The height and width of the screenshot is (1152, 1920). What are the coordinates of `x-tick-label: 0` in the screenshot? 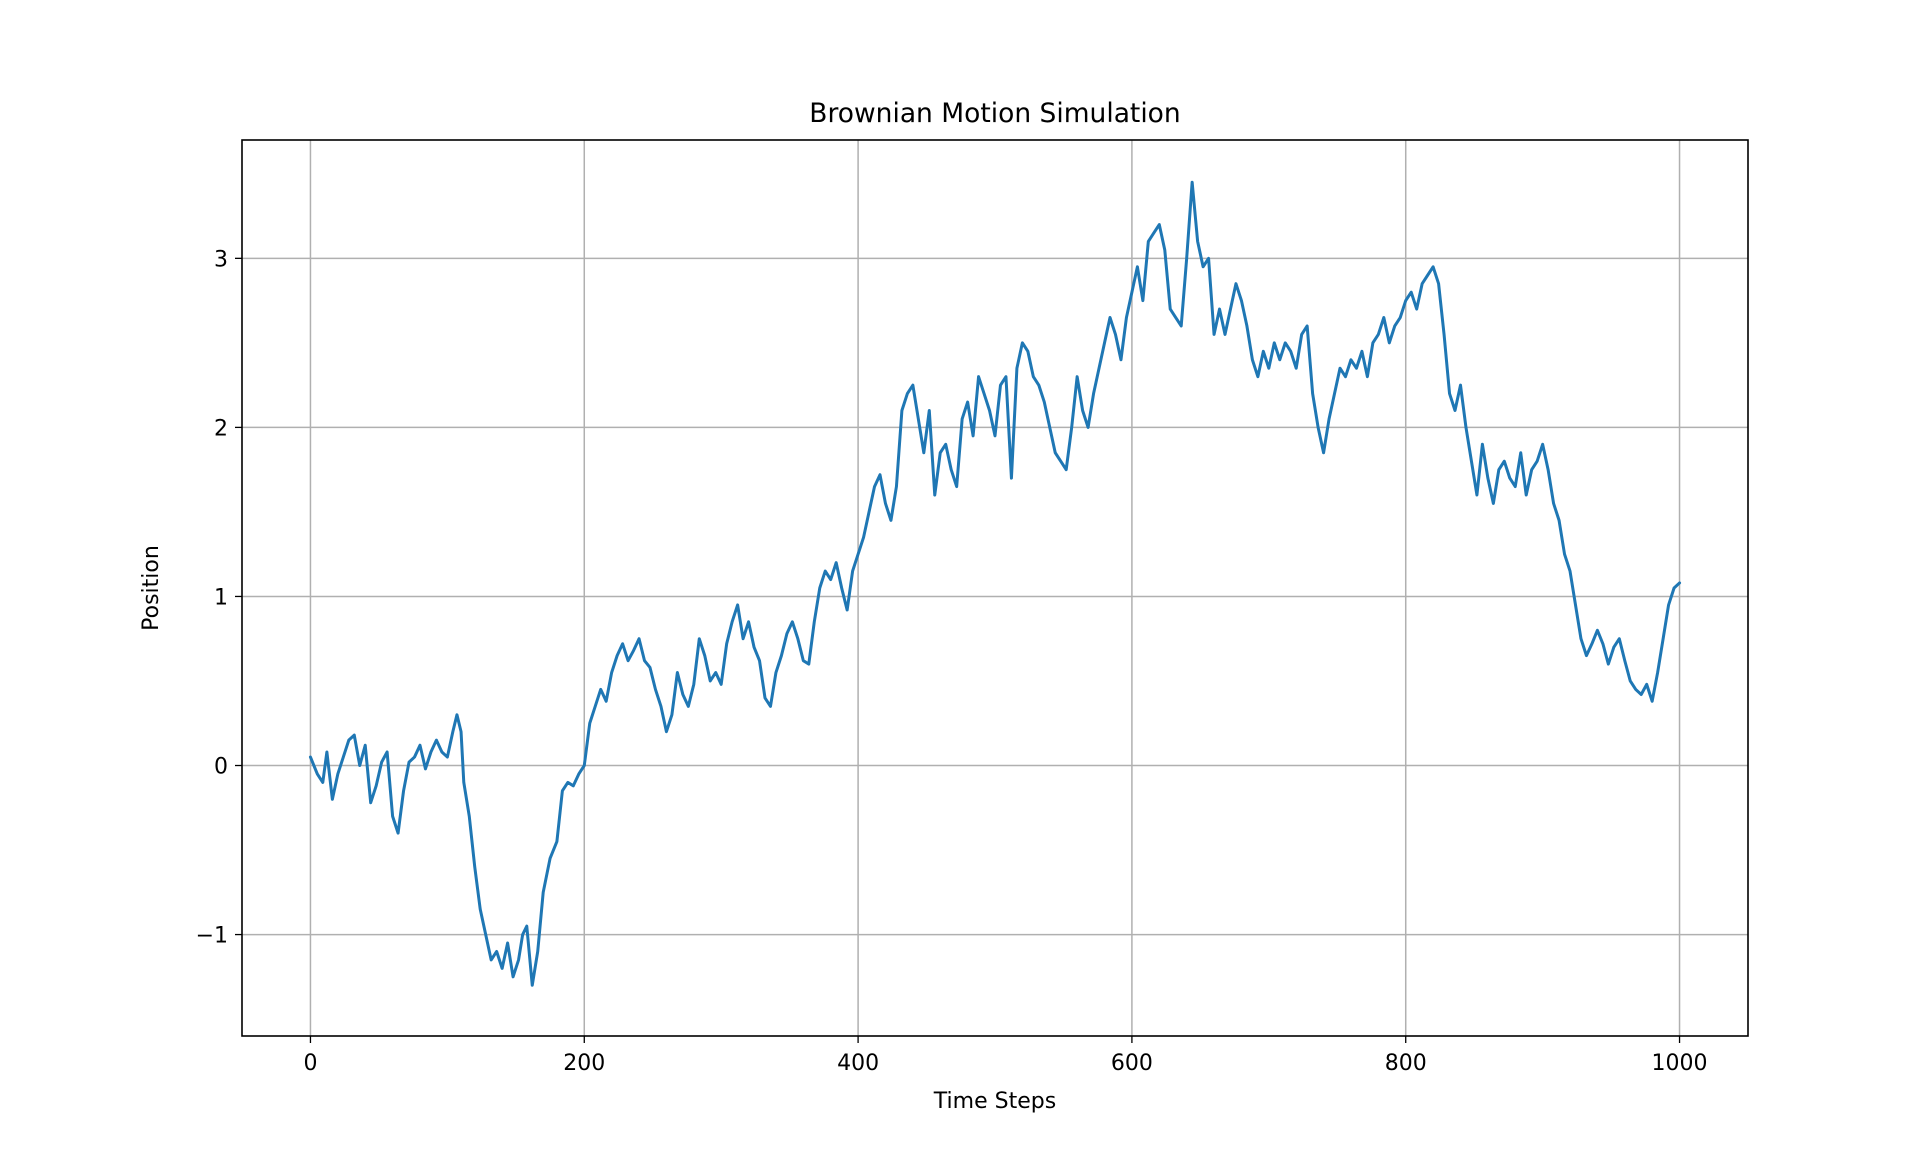 It's located at (310, 1063).